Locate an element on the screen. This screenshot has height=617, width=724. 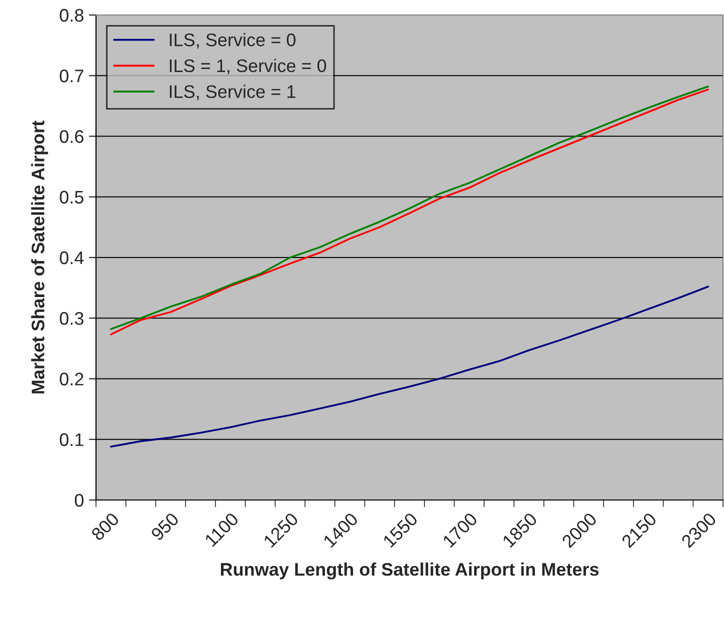
y-tick-label: 0.3 is located at coordinates (72, 318).